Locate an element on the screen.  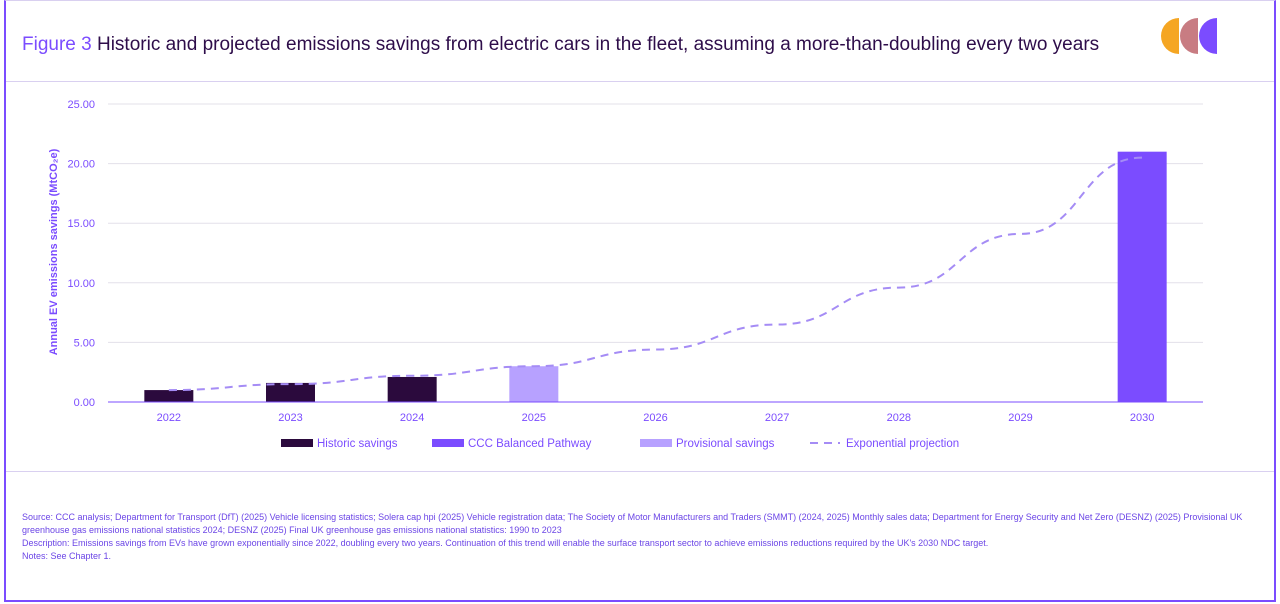
x-tick-labels: 2022 2023 2024 2025 2026 2027 2028 2029 2030 is located at coordinates (656, 418).